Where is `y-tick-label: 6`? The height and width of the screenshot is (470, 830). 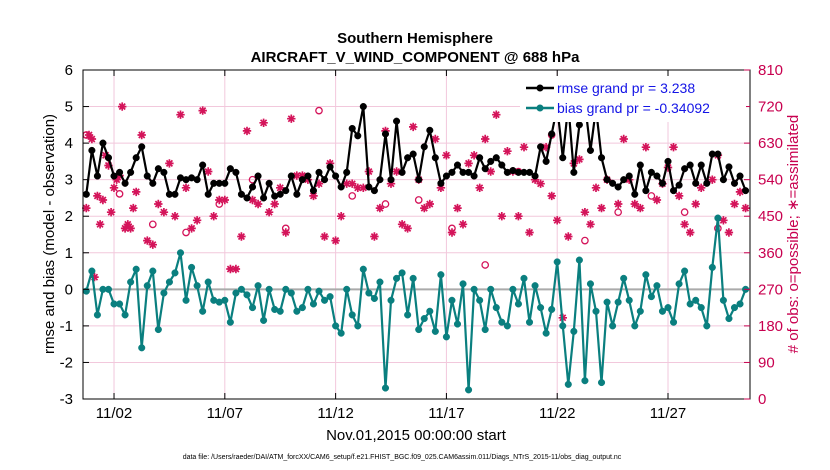 y-tick-label: 6 is located at coordinates (69, 70).